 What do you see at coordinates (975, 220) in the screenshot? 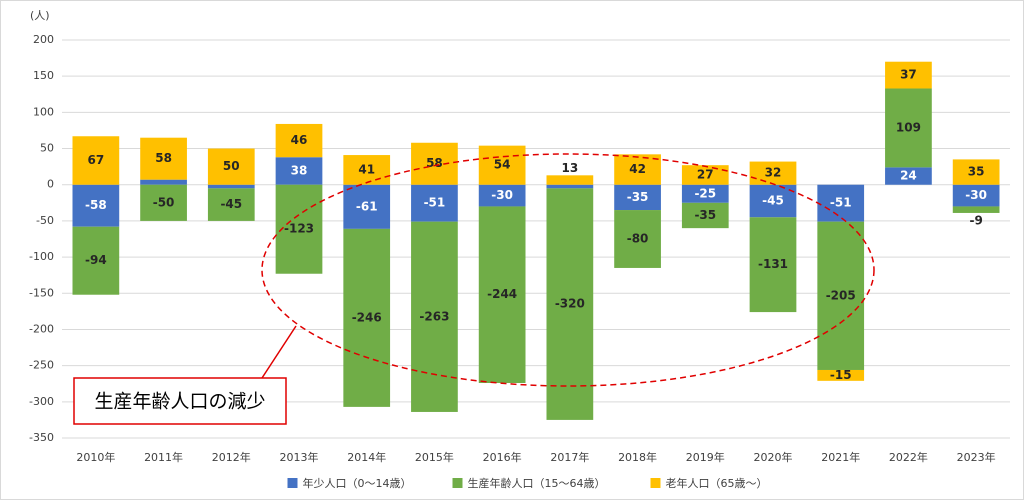
I see `data-label: -9` at bounding box center [975, 220].